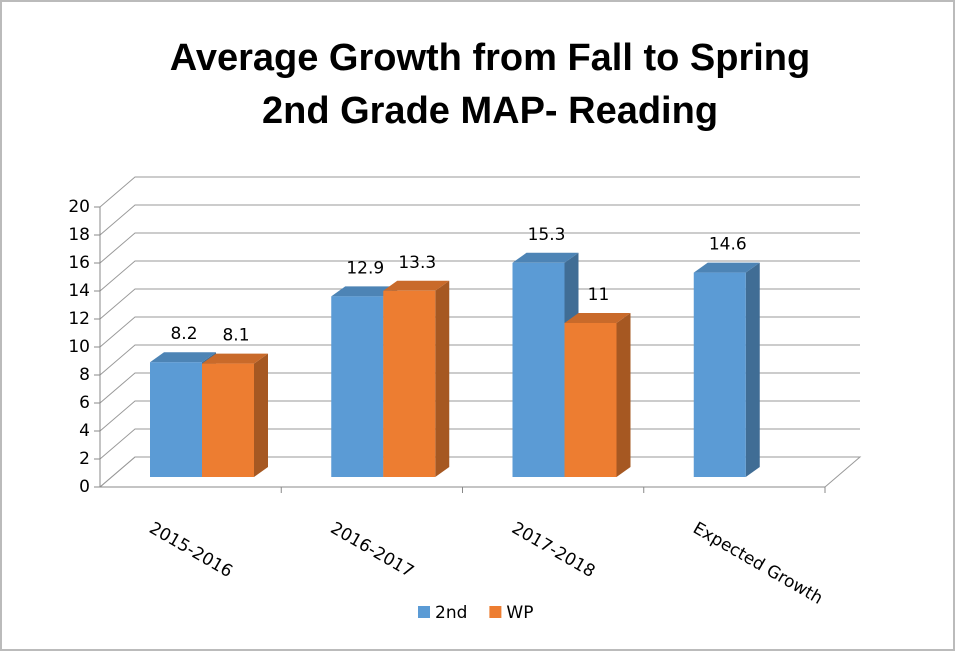  I want to click on legend-label: 2nd, so click(451, 613).